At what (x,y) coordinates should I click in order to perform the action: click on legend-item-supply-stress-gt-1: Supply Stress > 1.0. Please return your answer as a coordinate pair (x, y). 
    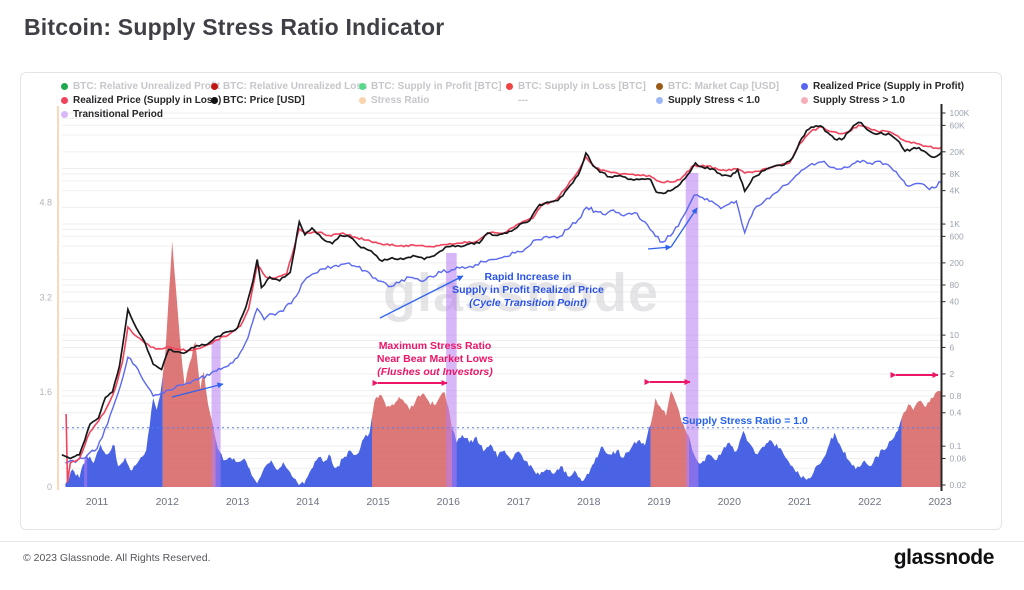
    Looking at the image, I should click on (901, 100).